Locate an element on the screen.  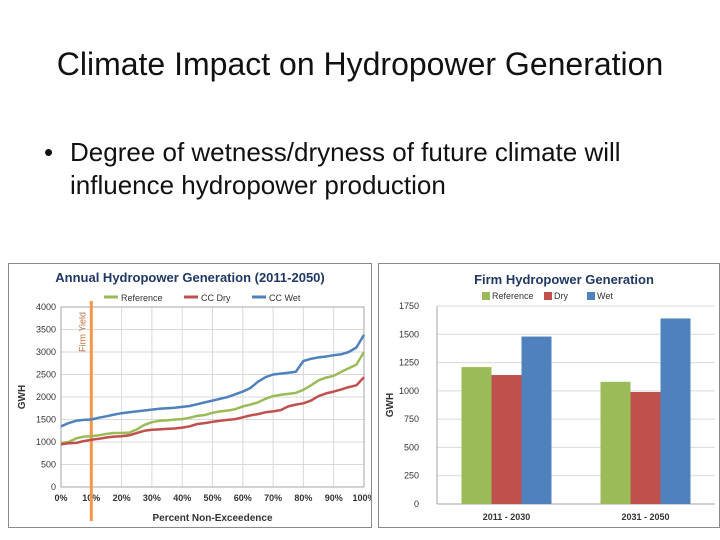
y-tick-label: 3500 is located at coordinates (46, 330).